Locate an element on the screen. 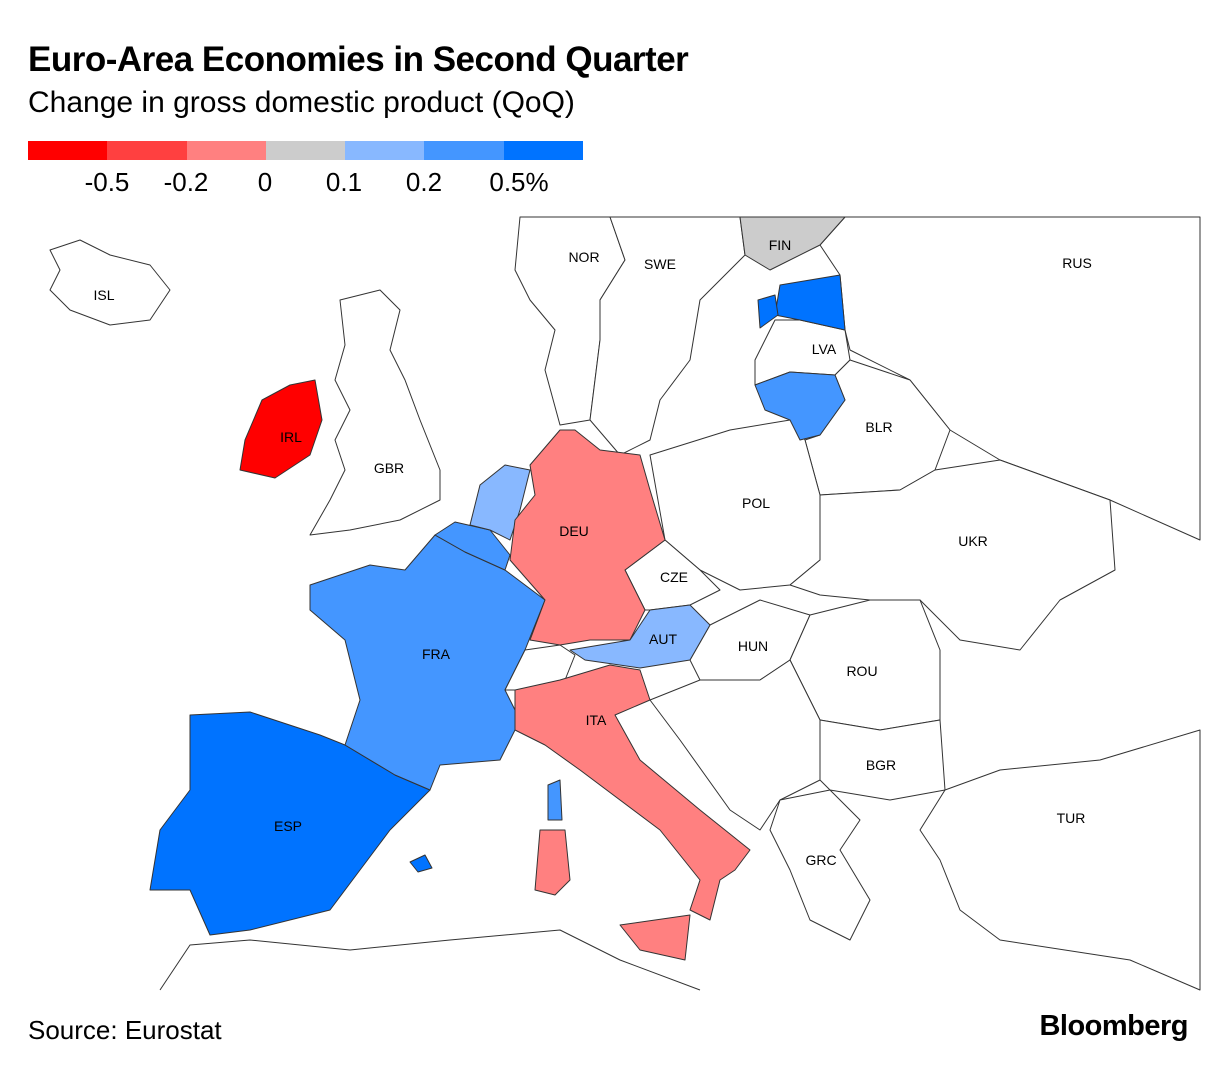  country-TUR is located at coordinates (1060, 860).